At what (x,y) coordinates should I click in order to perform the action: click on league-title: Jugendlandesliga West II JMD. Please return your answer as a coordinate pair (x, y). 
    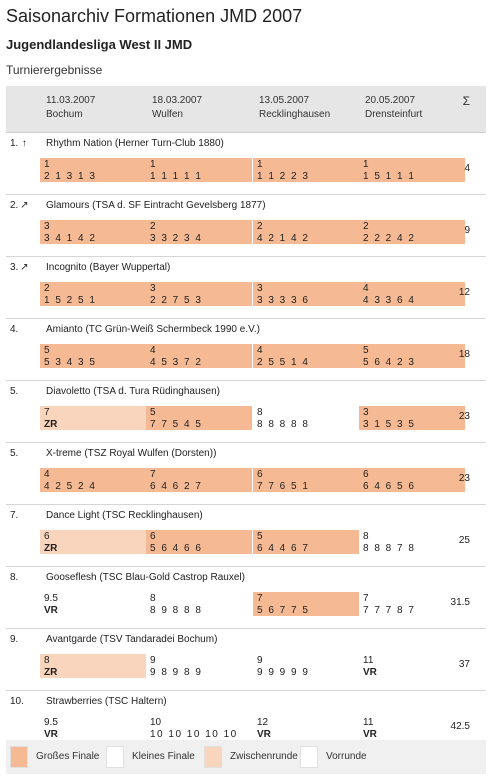
    Looking at the image, I should click on (99, 44).